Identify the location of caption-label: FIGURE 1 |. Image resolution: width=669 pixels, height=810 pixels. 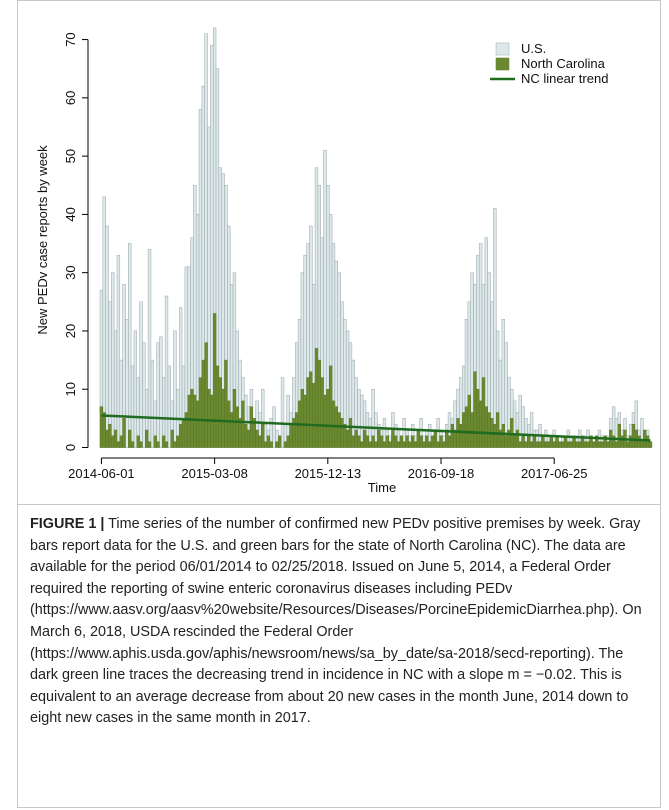
(67, 524).